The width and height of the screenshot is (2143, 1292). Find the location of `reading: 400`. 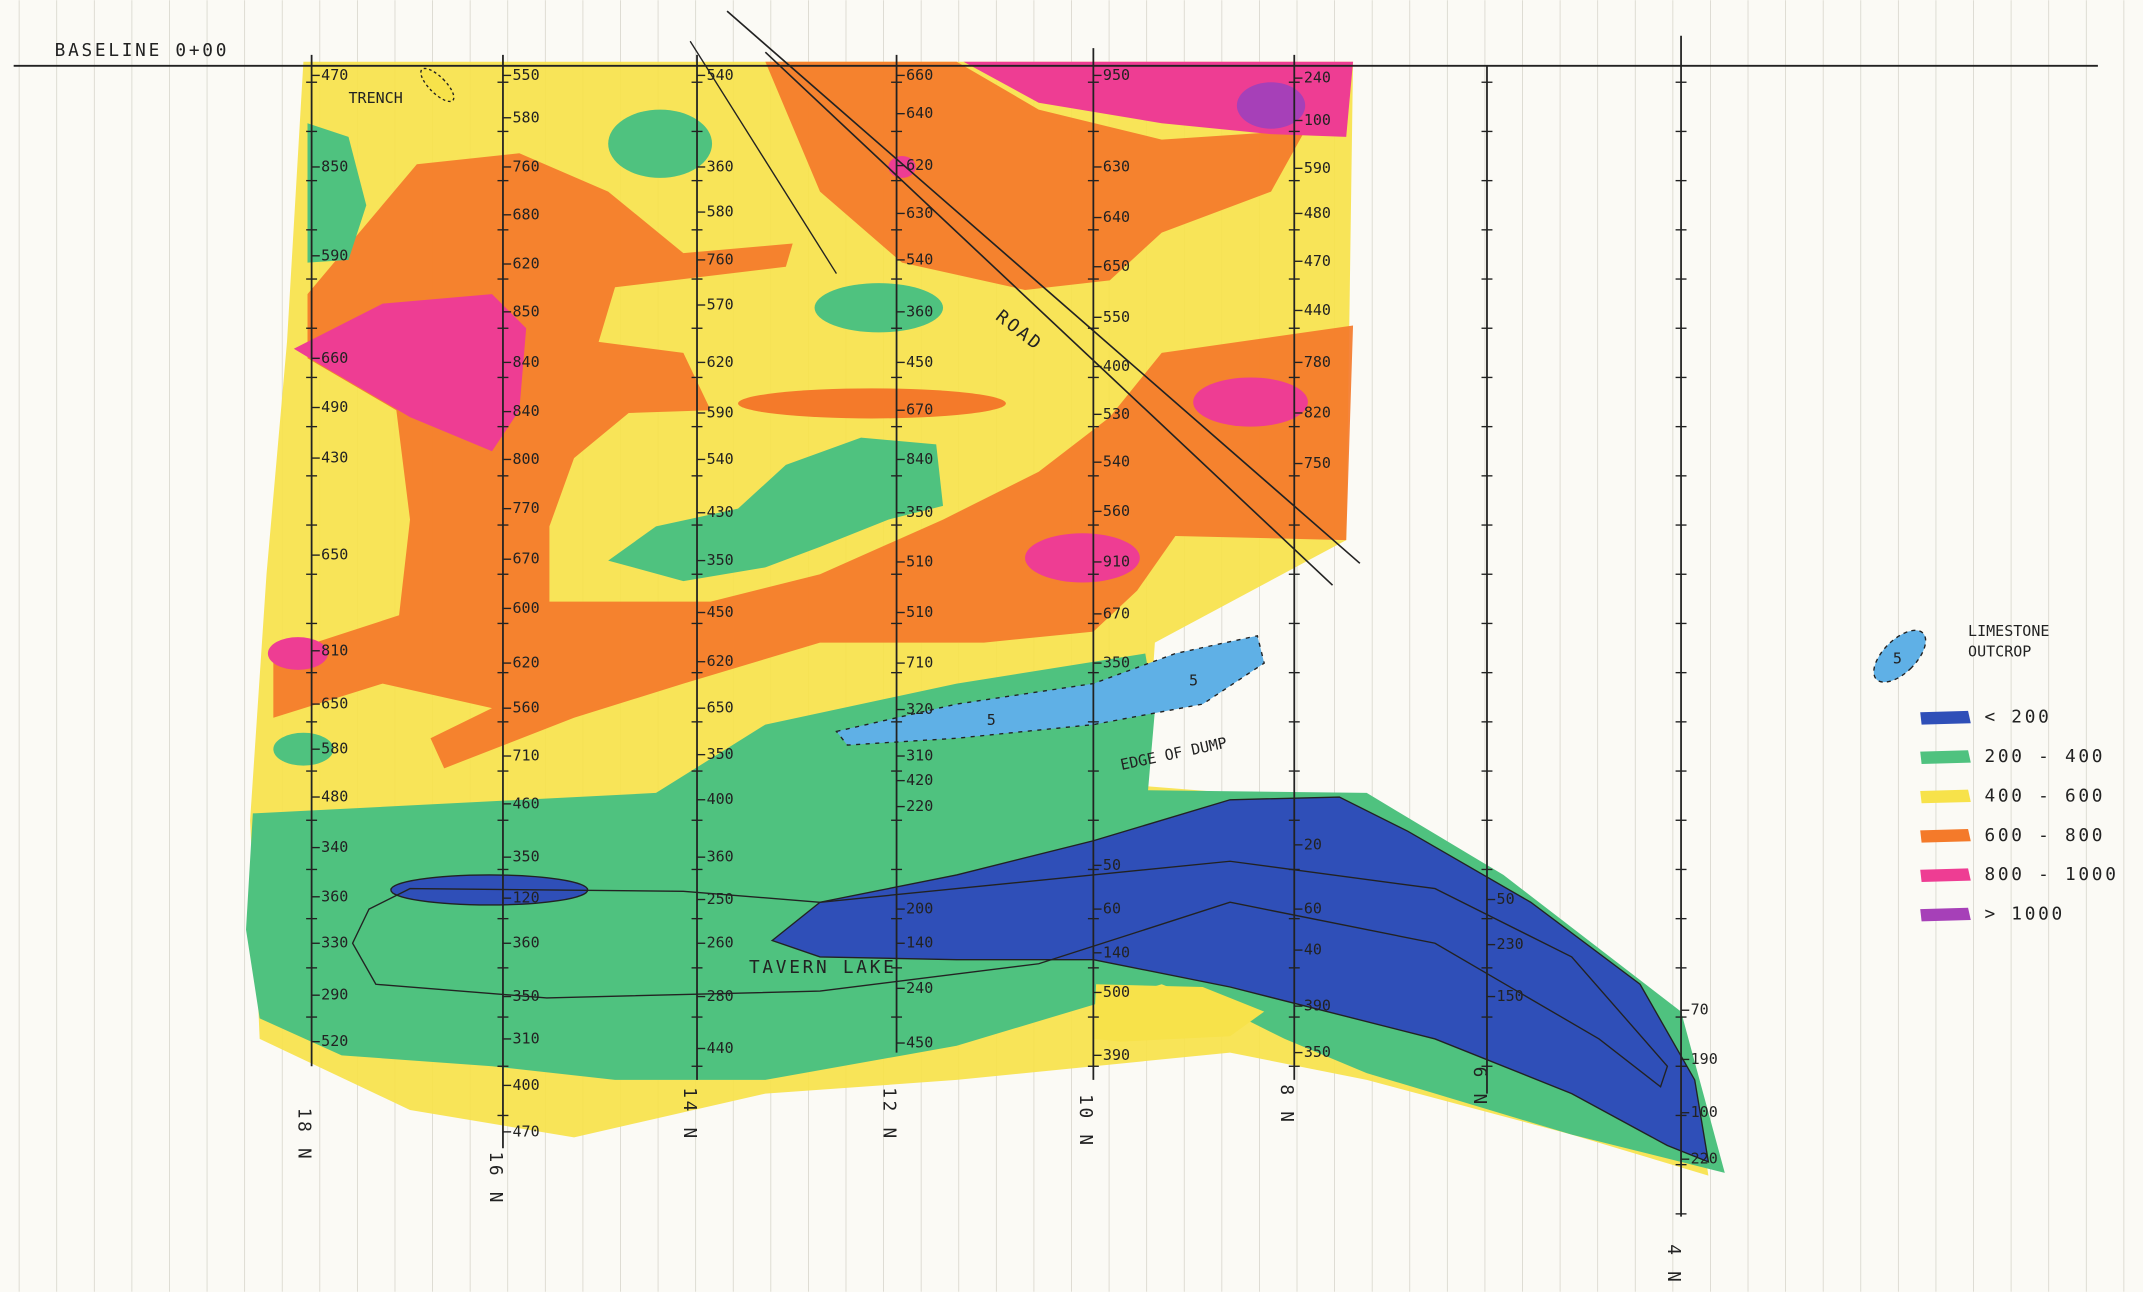

reading: 400 is located at coordinates (720, 799).